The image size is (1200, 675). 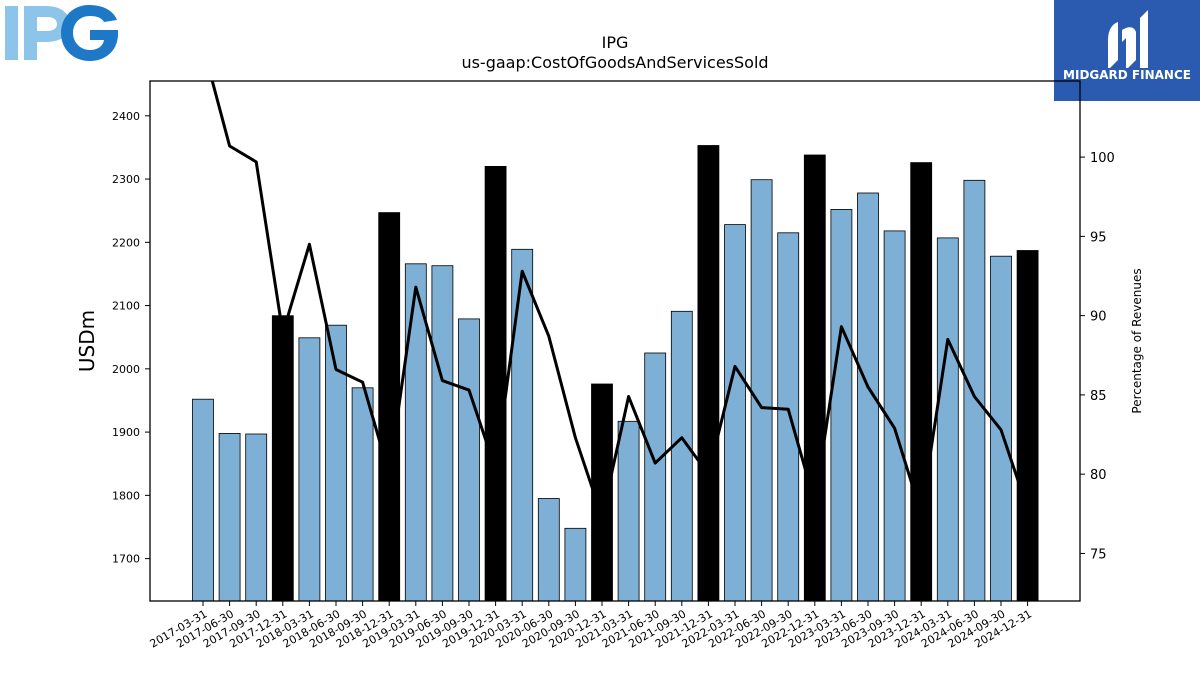 I want to click on y-tick-label: 1800, so click(x=126, y=495).